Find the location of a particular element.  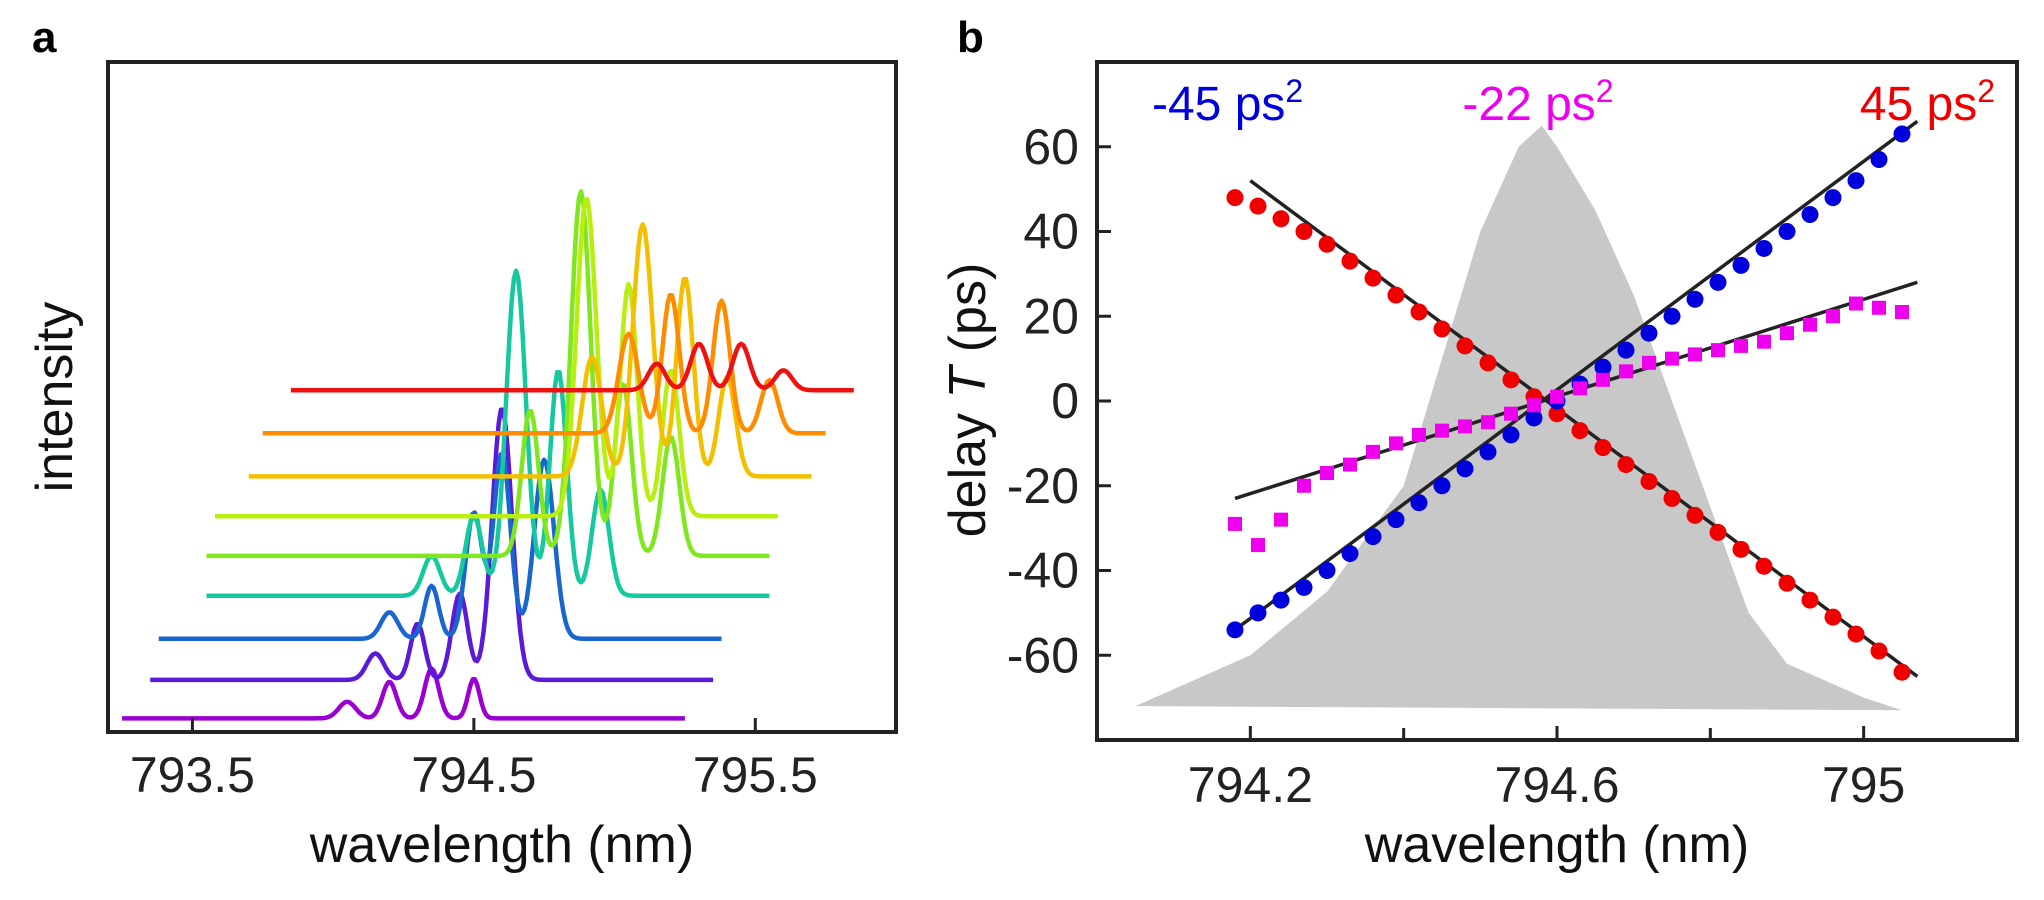

panel-a-x-ticks: 793.5 794.5 795.5 is located at coordinates (474, 760).